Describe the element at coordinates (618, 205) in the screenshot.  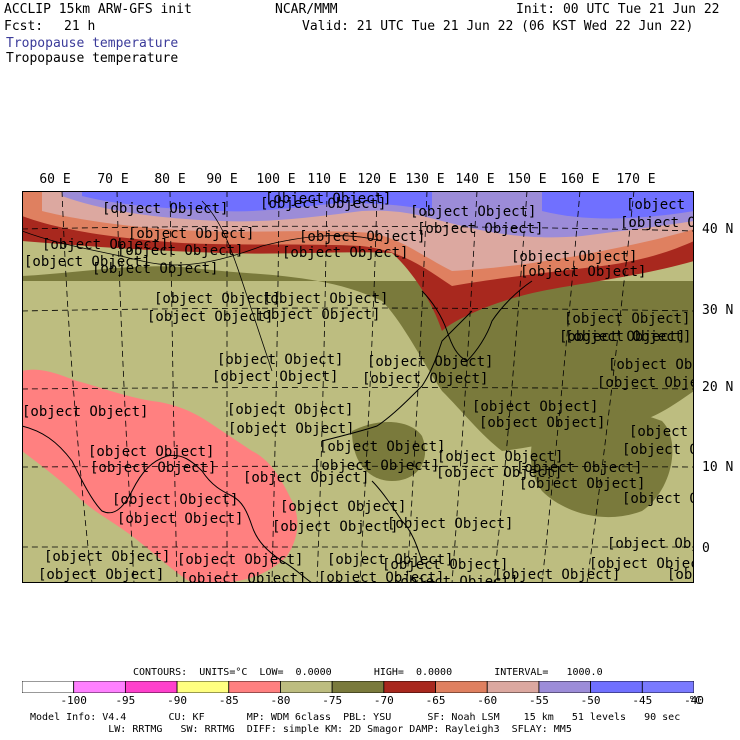
I see `shade-minus45-patch` at that location.